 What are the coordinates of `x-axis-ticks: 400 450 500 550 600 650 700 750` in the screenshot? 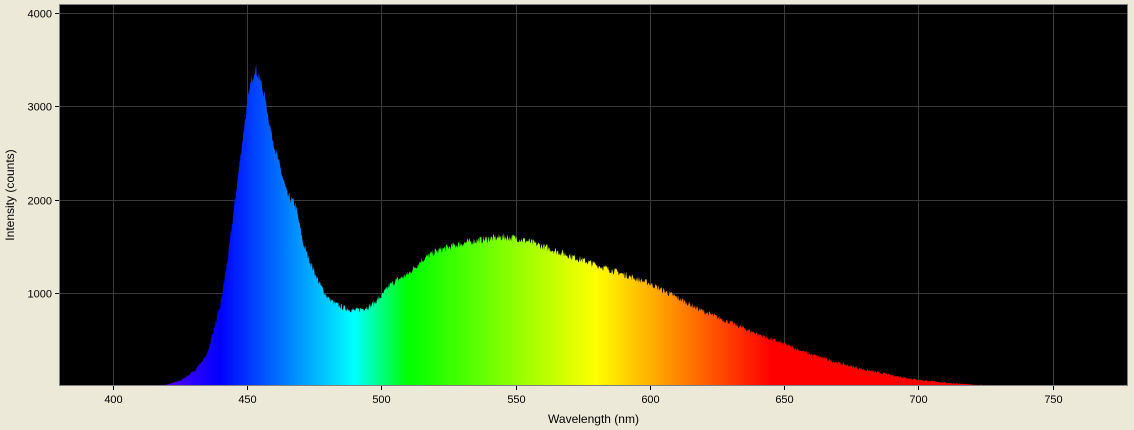 It's located at (583, 396).